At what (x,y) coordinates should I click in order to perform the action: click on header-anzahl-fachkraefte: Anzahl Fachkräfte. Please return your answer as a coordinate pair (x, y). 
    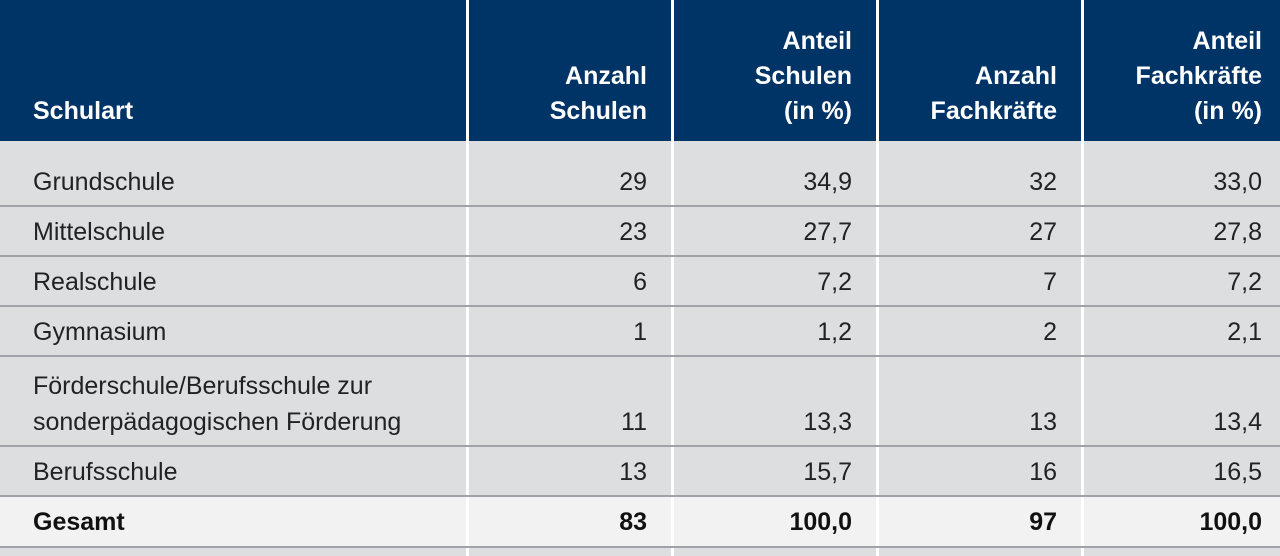
    Looking at the image, I should click on (980, 70).